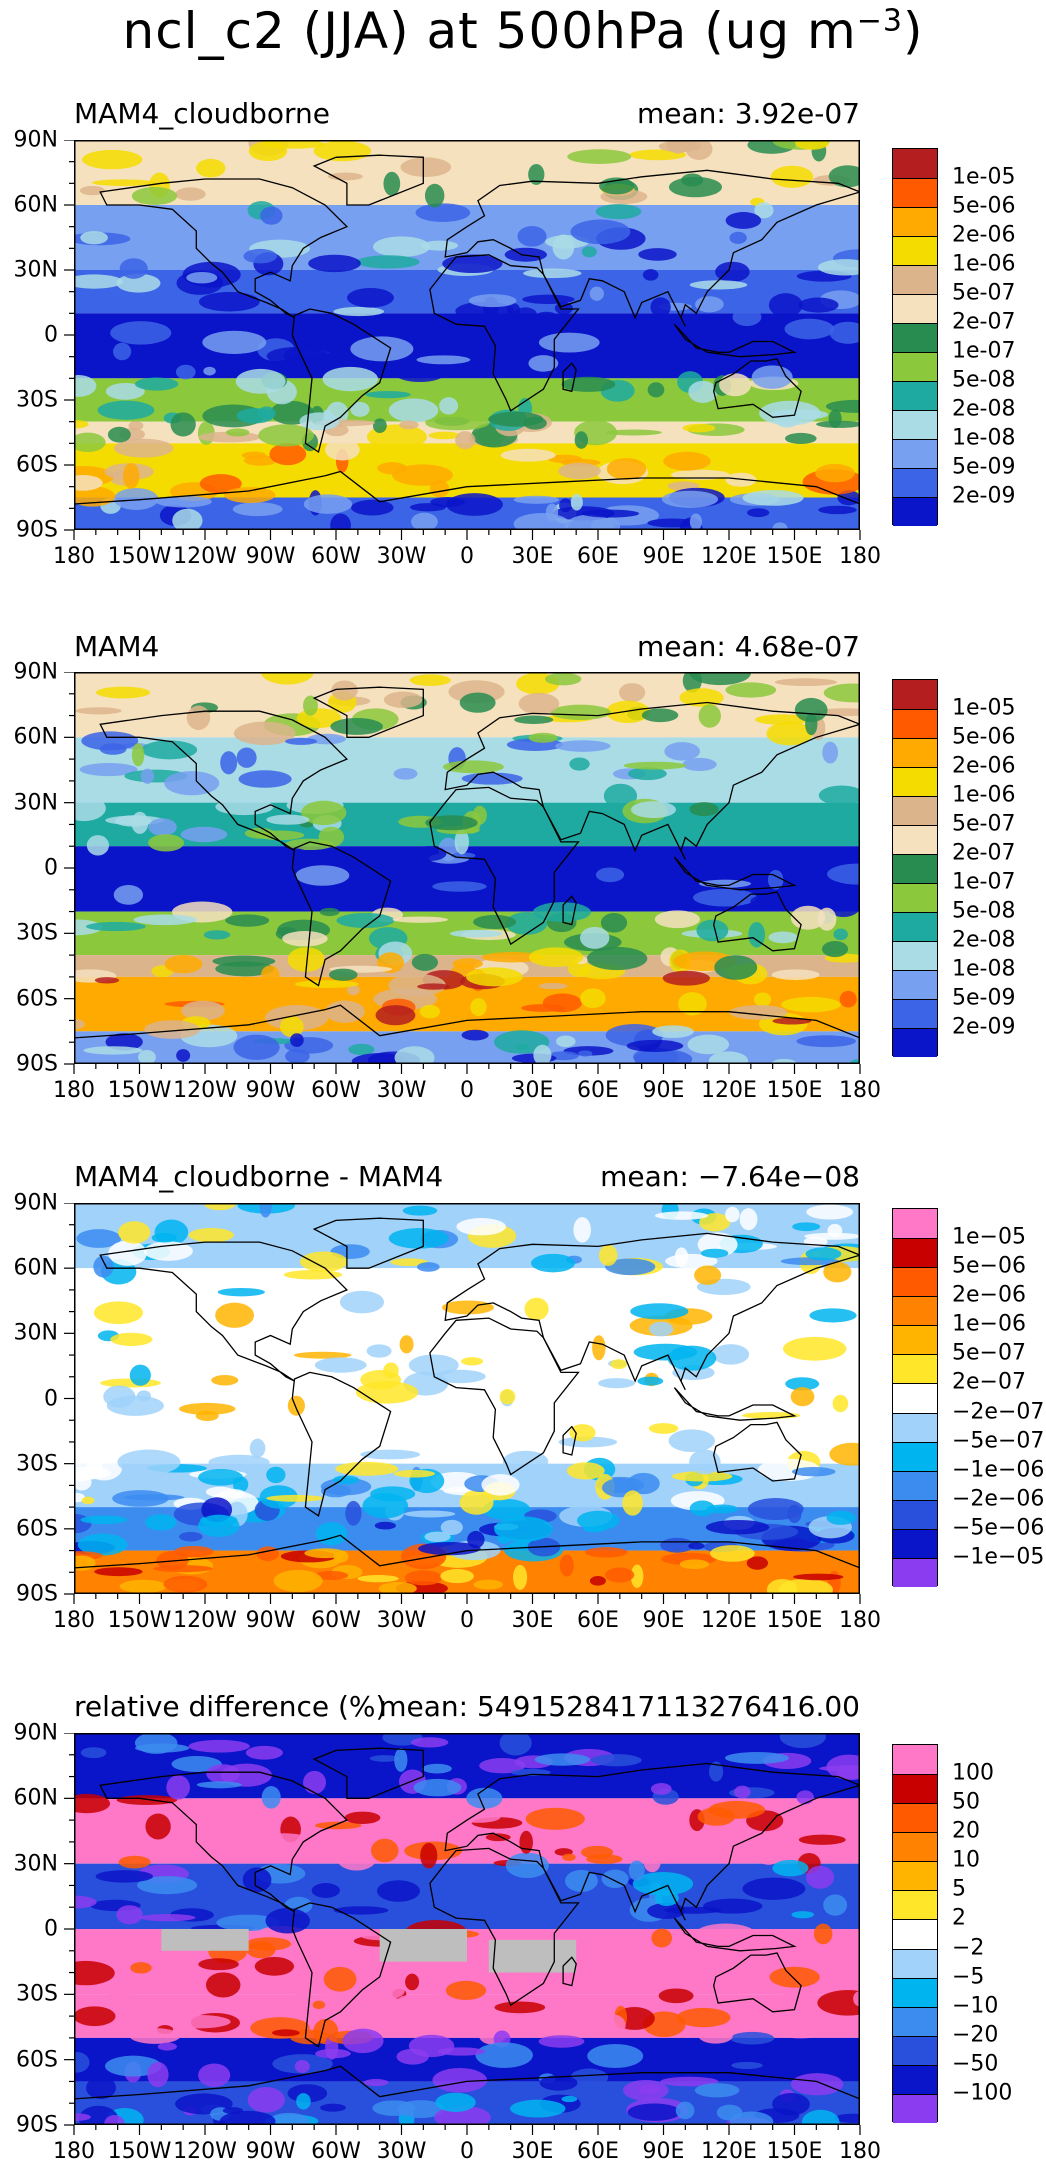 The image size is (1046, 2175). Describe the element at coordinates (259, 1176) in the screenshot. I see `panel-title: MAM4_cloudborne - MAM4` at that location.